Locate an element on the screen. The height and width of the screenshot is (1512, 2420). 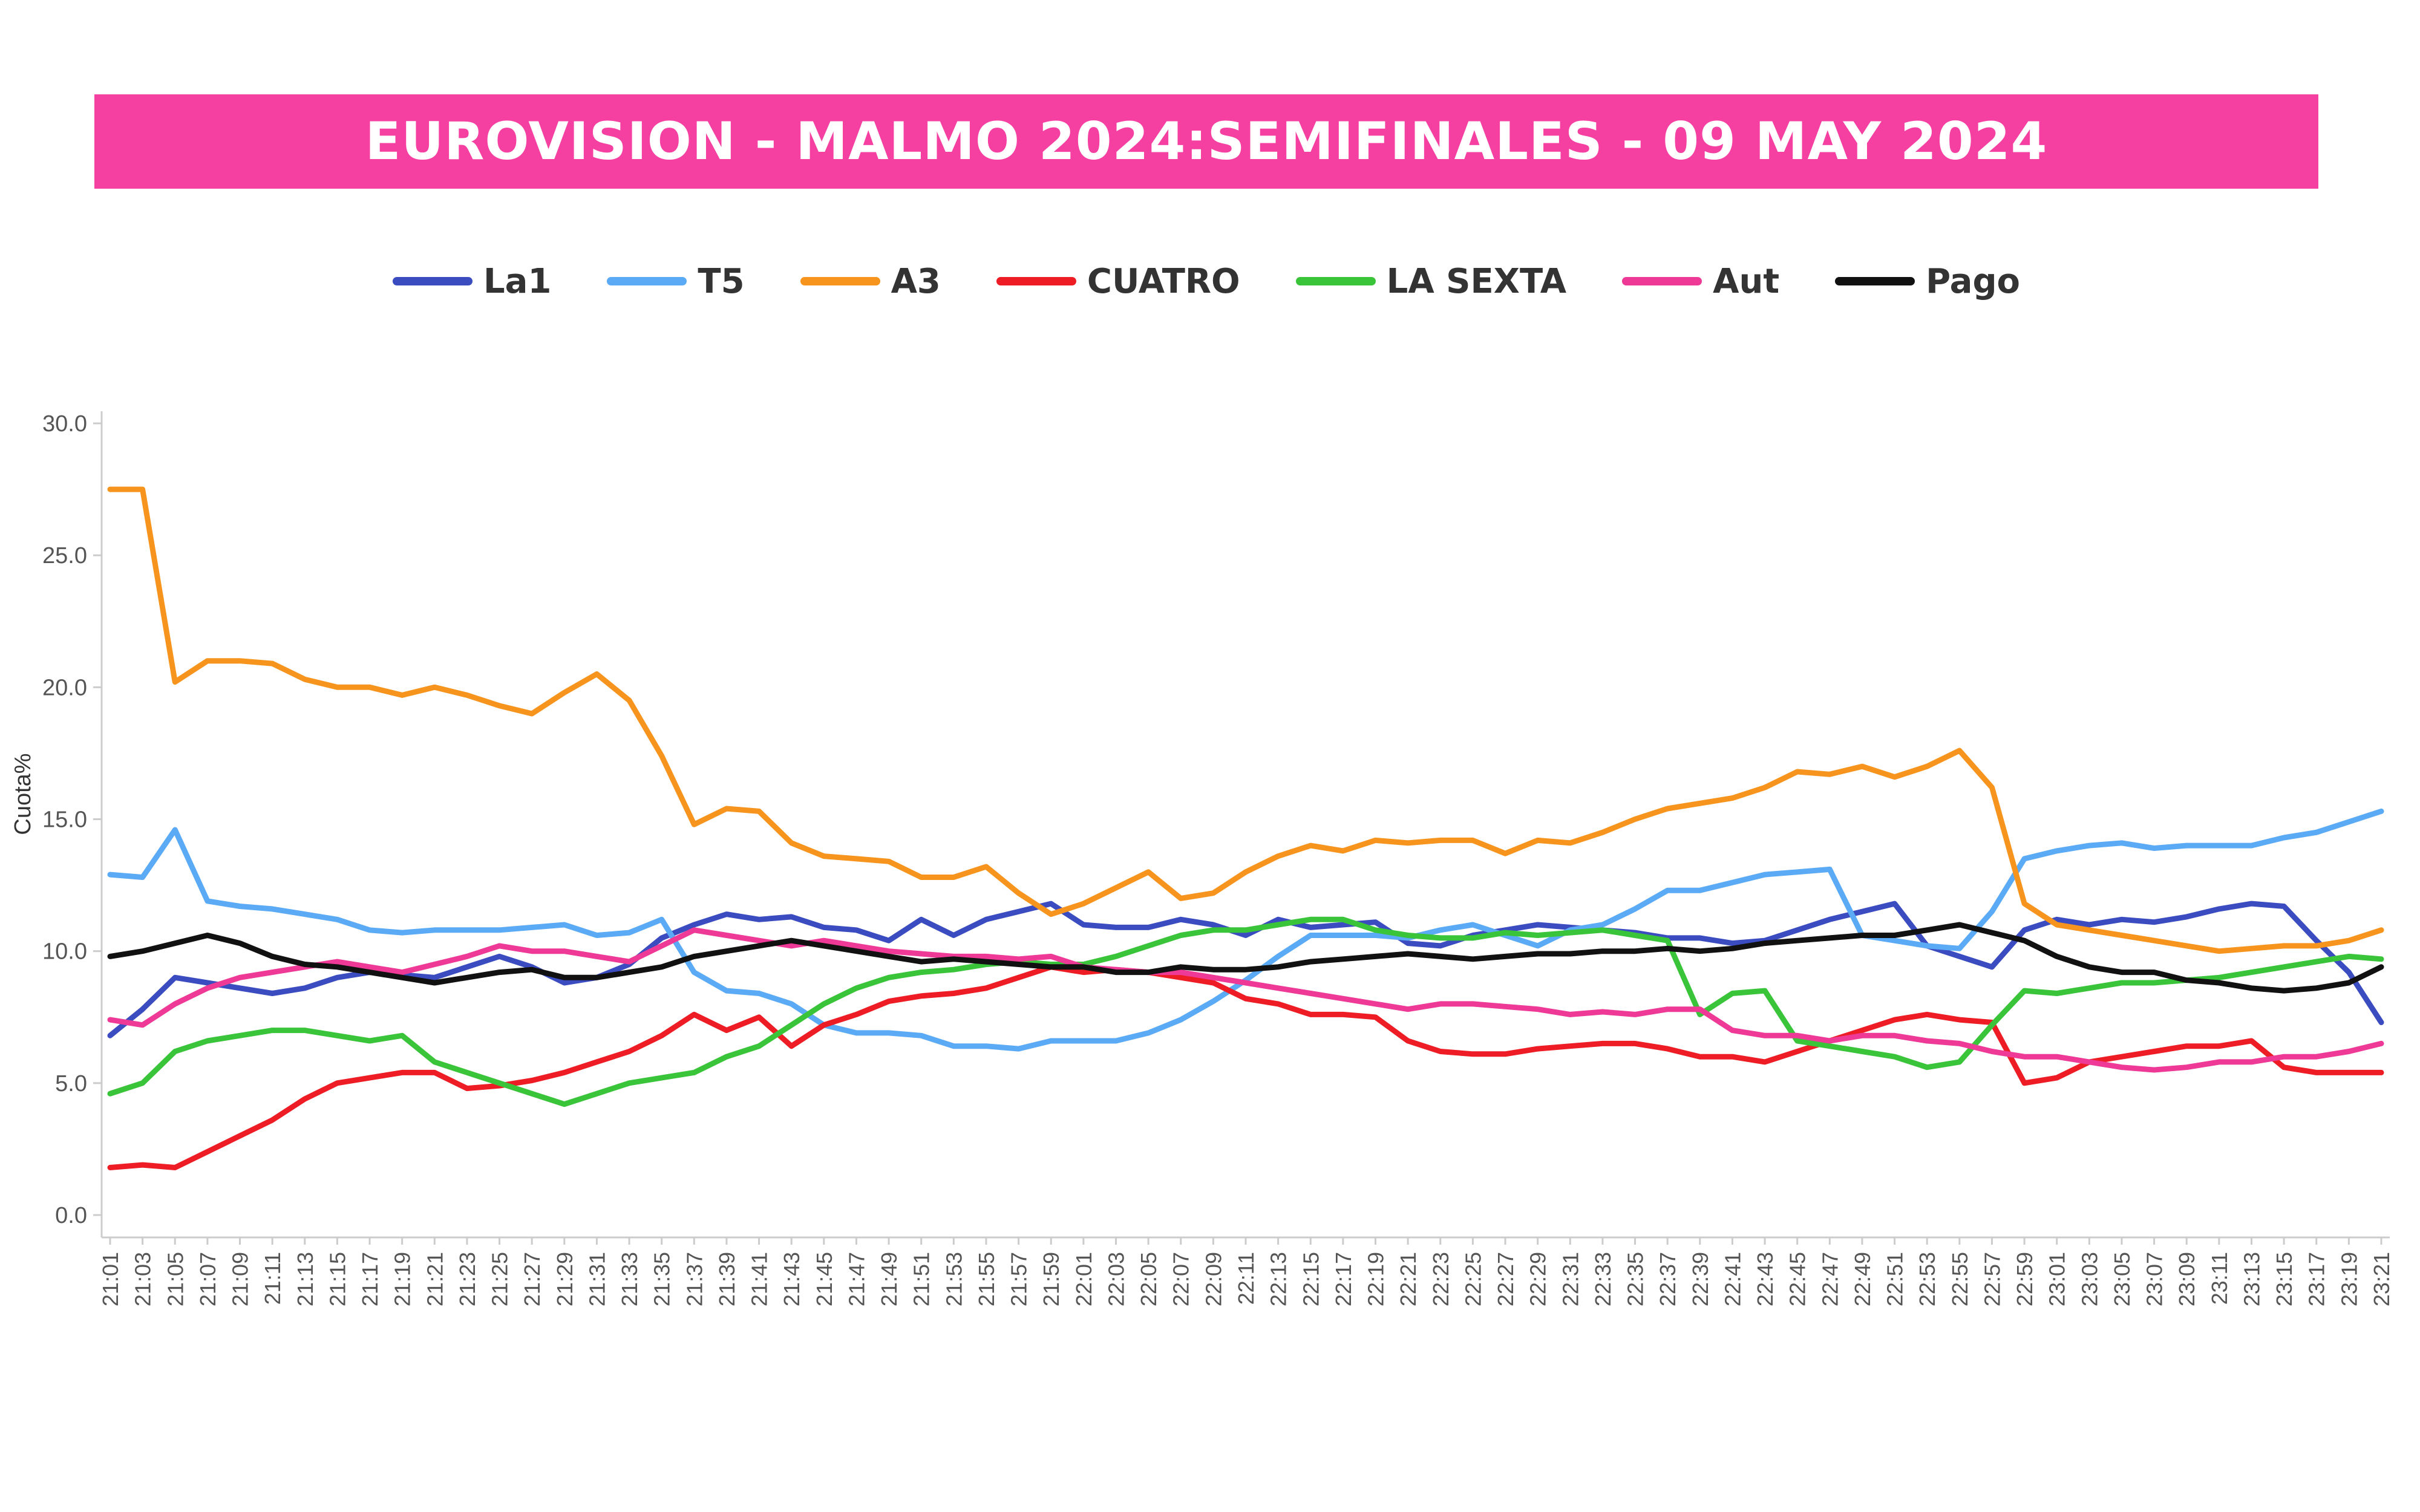
y-tick-label: 20.0 is located at coordinates (64, 687).